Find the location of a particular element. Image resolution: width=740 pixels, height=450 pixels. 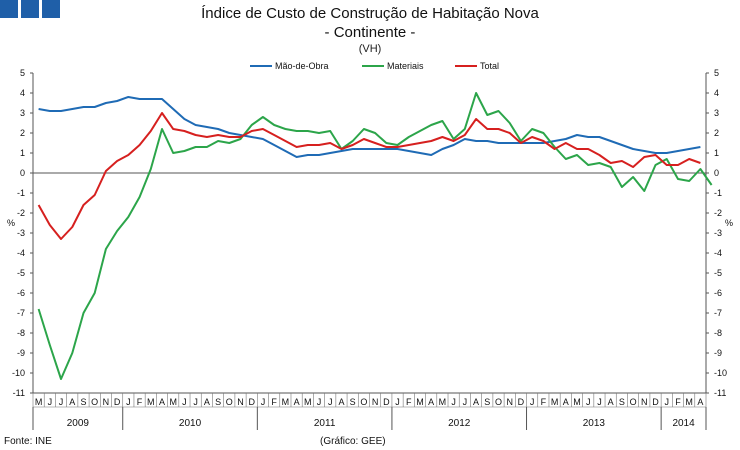

legend-label: Total is located at coordinates (489, 66).